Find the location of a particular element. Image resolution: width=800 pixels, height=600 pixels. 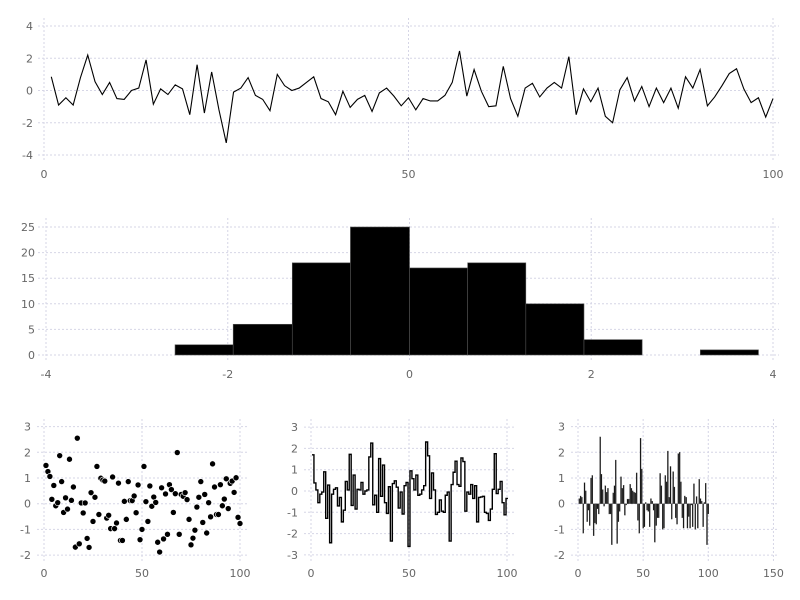

panel-bar: 0 50 100 150 -2 -1 0 1 2 3 is located at coordinates (669, 499).